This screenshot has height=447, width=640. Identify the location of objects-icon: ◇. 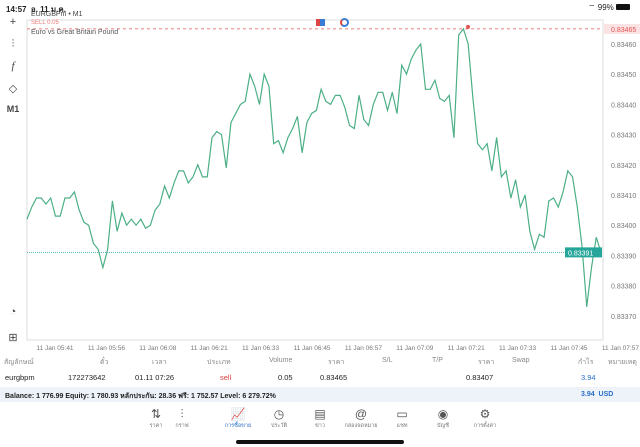
(13, 89).